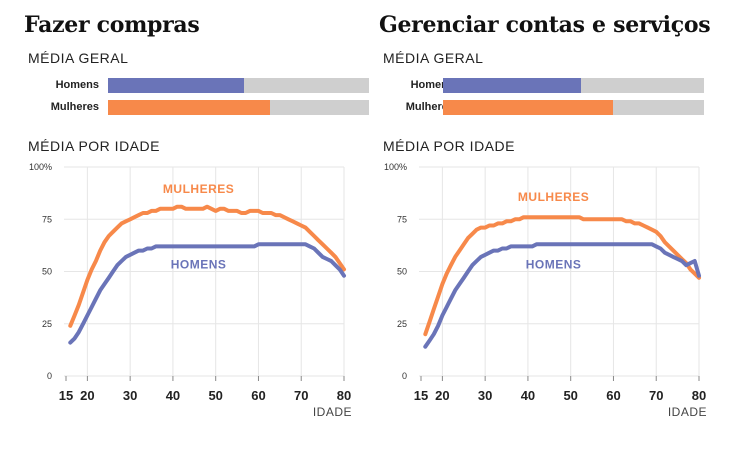 The height and width of the screenshot is (457, 734). I want to click on men-bar-label: Homens, so click(77, 85).